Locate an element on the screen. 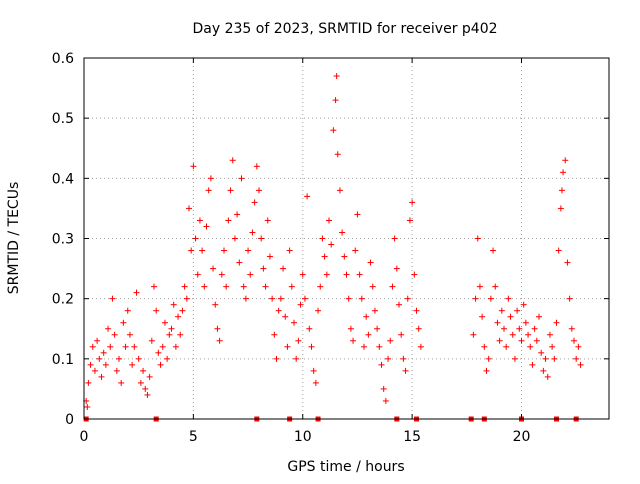  y-tick-label: 0.3 is located at coordinates (63, 240).